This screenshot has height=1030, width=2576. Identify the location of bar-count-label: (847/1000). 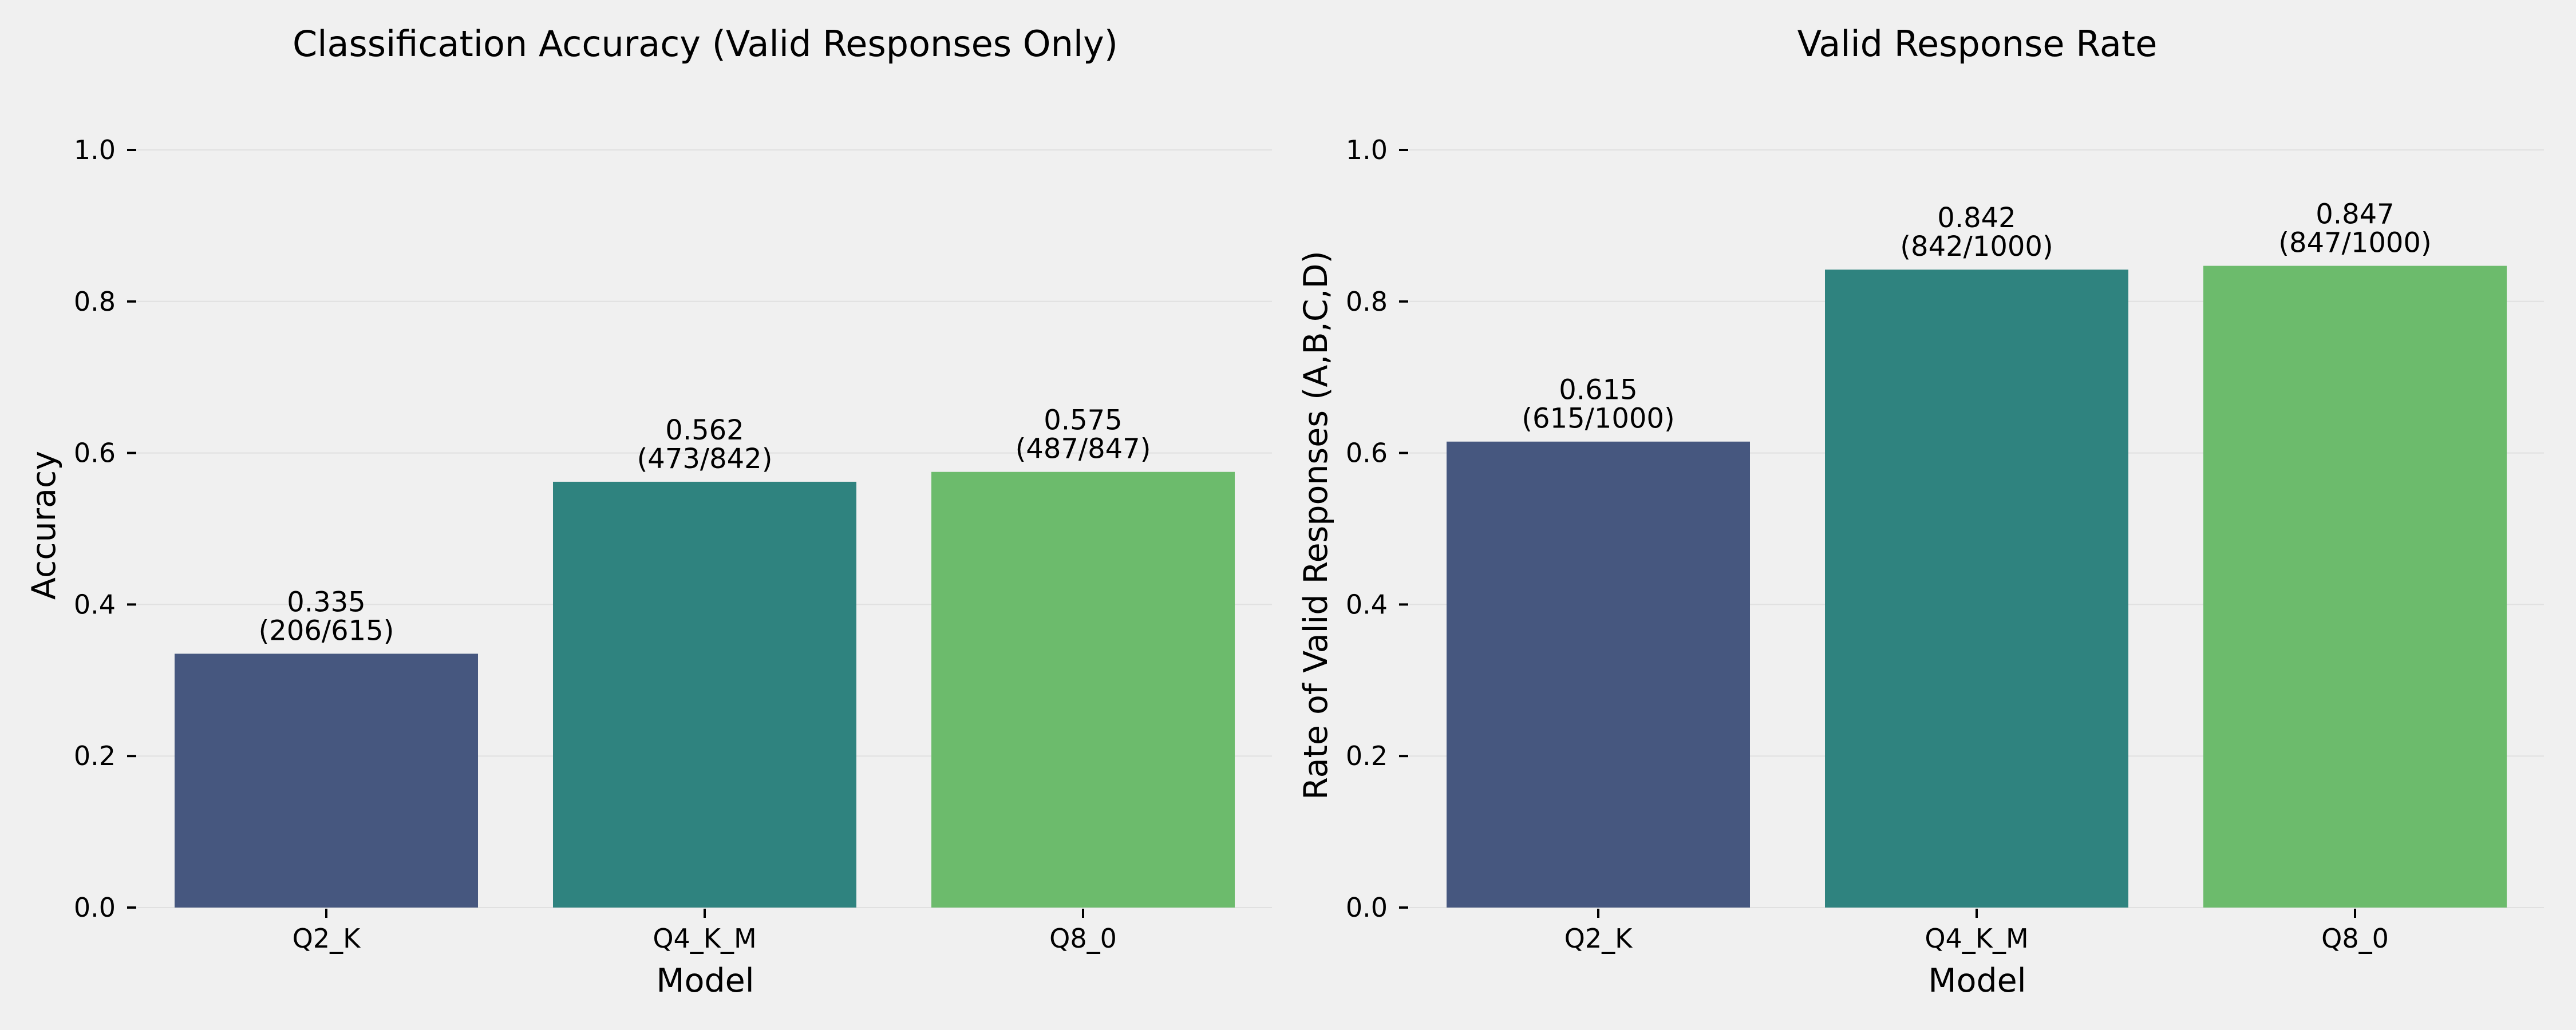
(2354, 243).